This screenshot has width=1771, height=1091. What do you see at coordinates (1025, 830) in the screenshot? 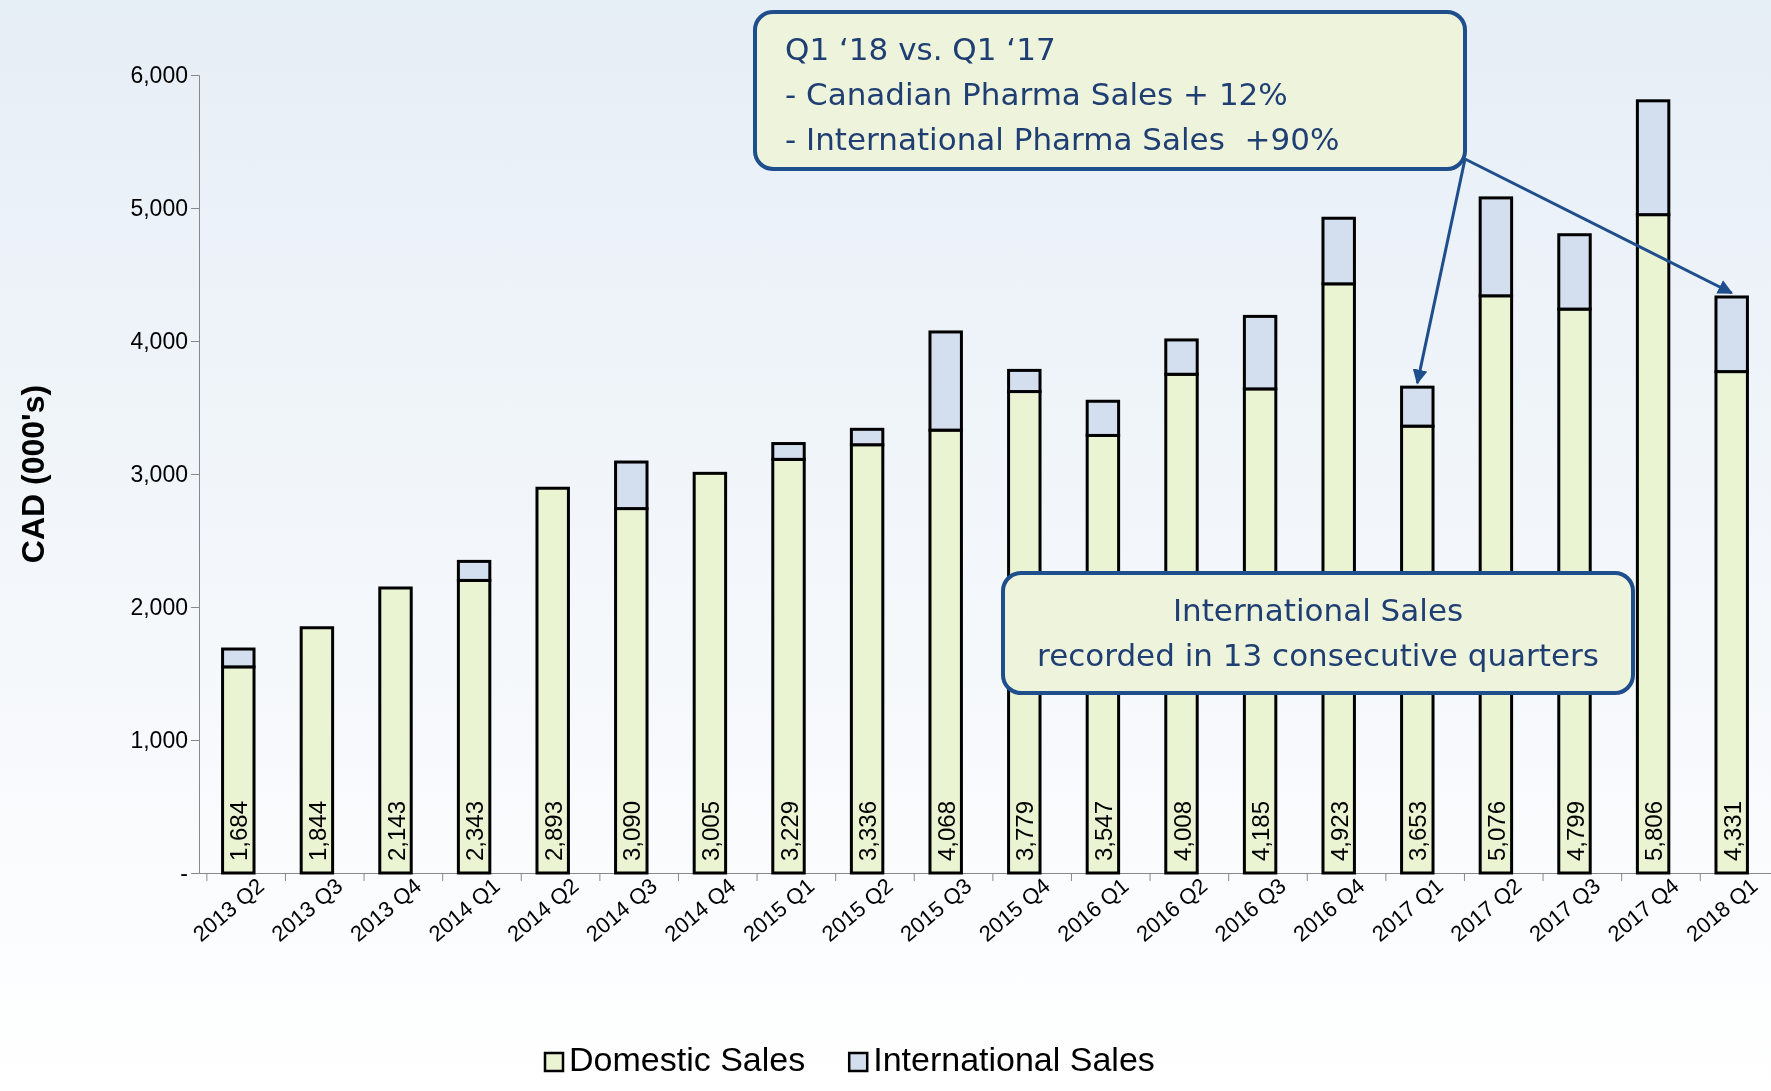
I see `total-label: 3,779` at bounding box center [1025, 830].